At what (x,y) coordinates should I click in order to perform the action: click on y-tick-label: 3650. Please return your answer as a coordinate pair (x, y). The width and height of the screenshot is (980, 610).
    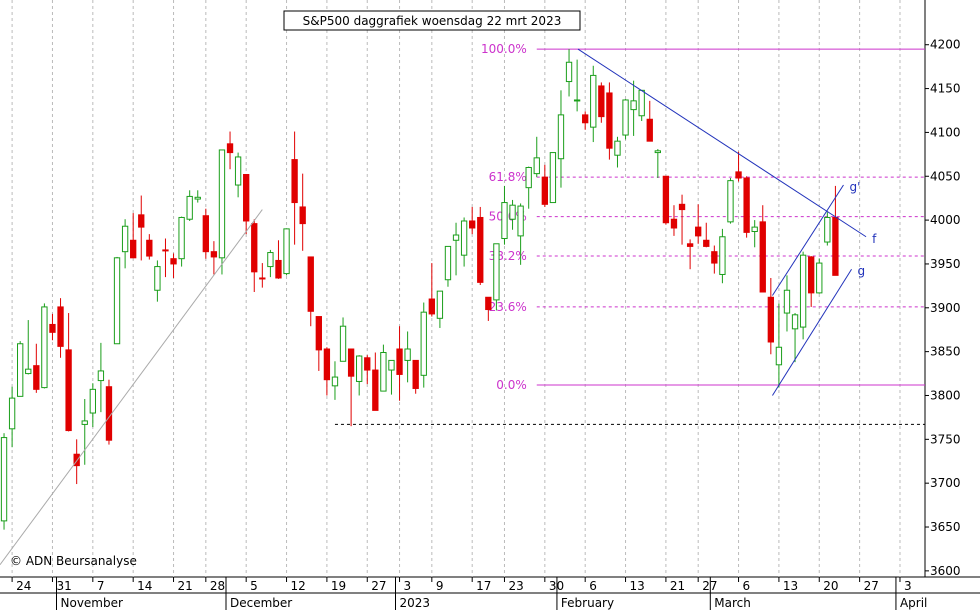
    Looking at the image, I should click on (945, 527).